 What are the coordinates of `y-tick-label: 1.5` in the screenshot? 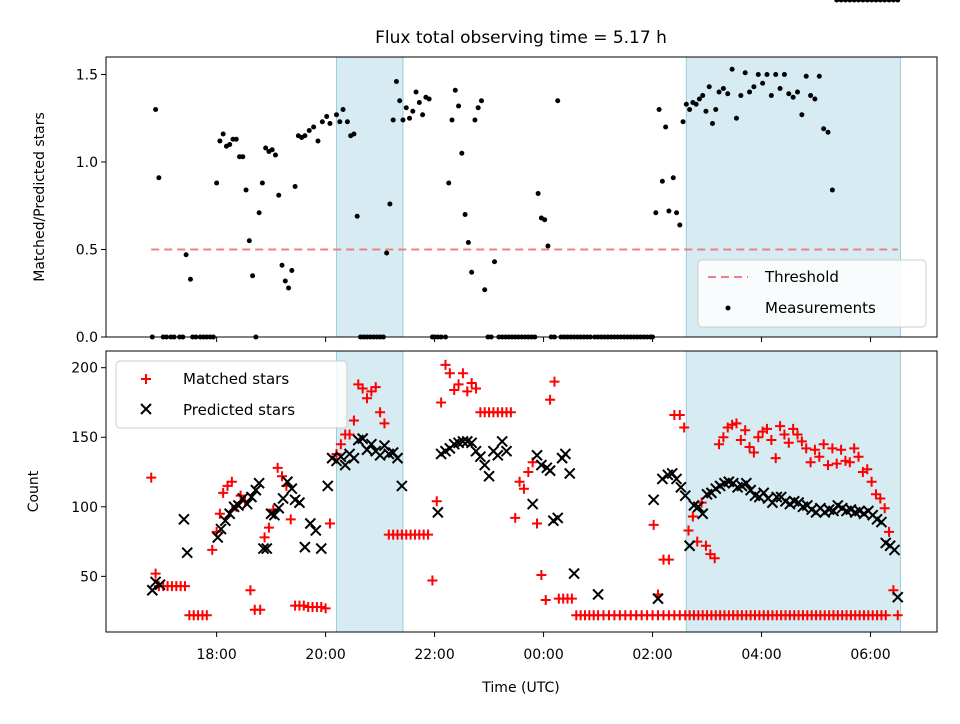 It's located at (87, 76).